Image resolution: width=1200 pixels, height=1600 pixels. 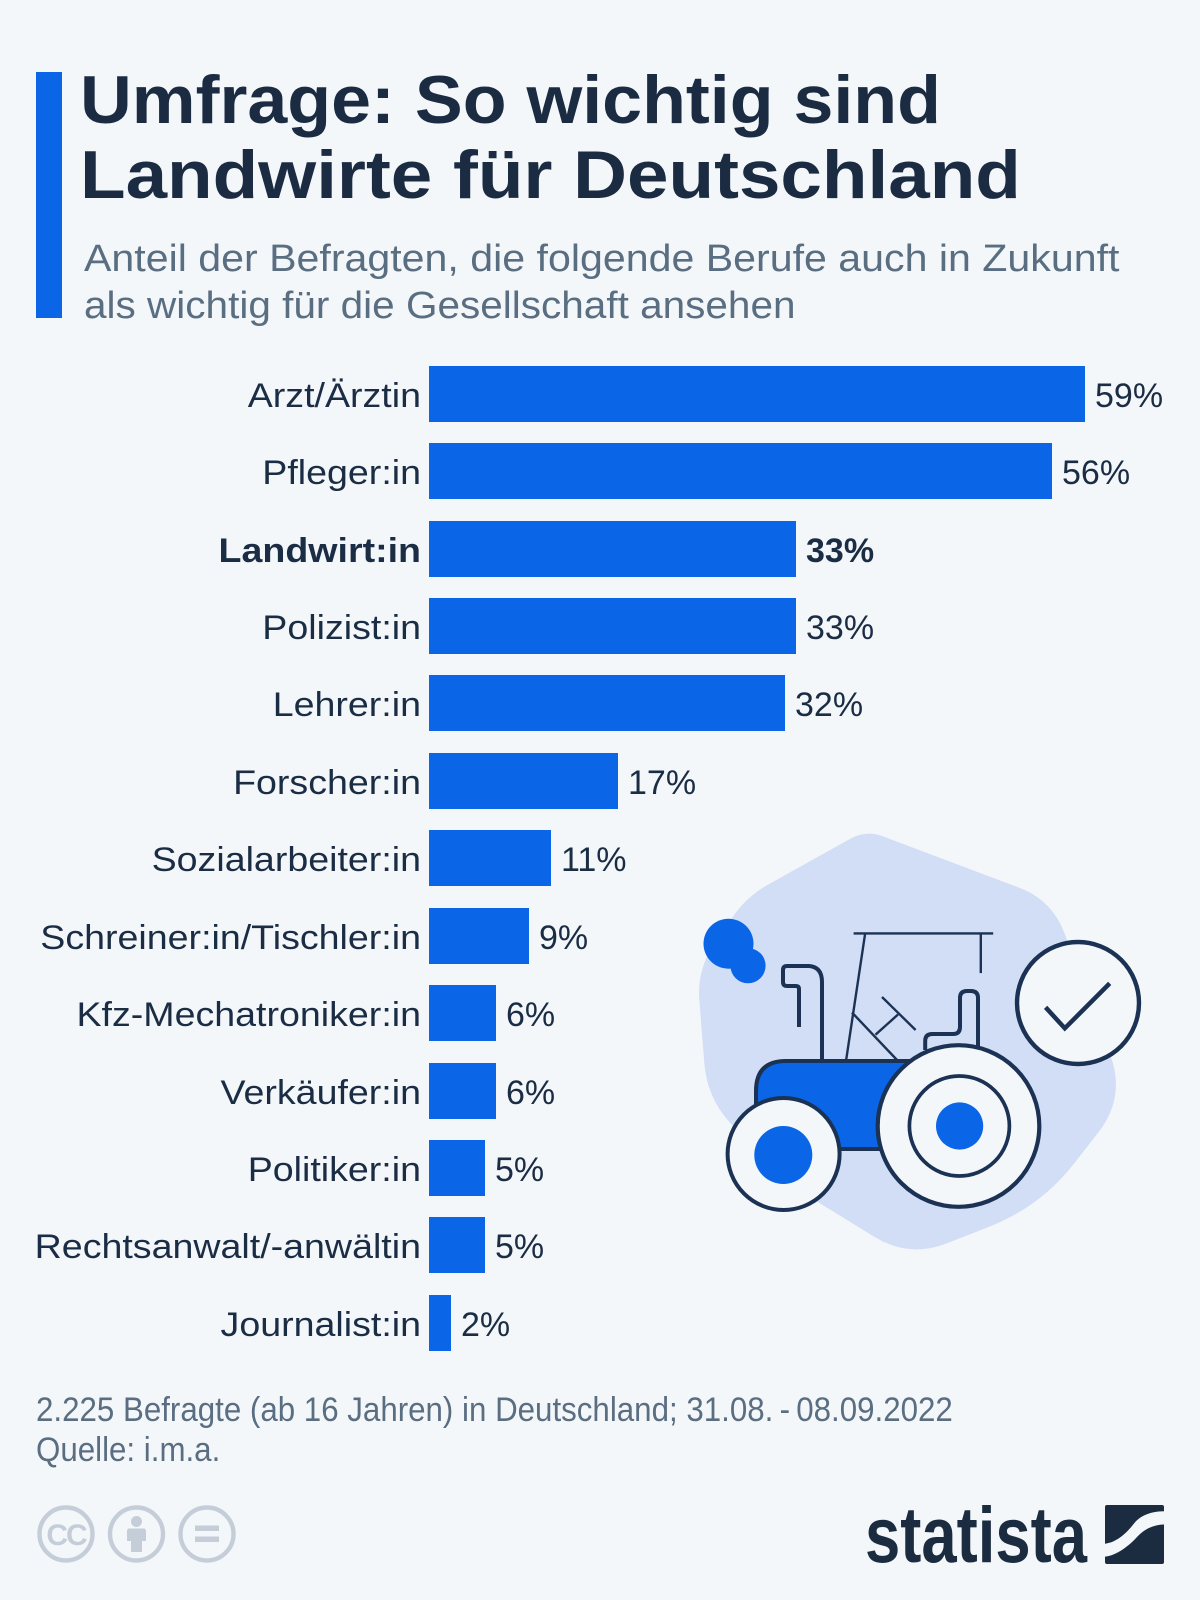 I want to click on svg-text: statista, so click(x=976, y=1534).